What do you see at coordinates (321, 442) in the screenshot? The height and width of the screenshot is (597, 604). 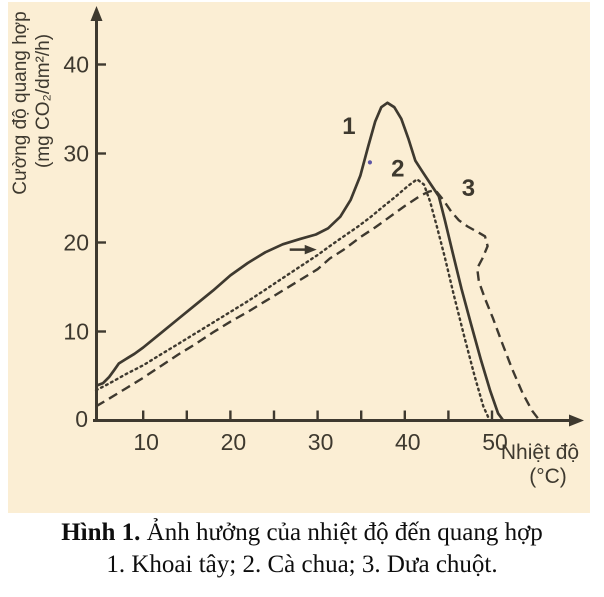 I see `x-tick-label: 30` at bounding box center [321, 442].